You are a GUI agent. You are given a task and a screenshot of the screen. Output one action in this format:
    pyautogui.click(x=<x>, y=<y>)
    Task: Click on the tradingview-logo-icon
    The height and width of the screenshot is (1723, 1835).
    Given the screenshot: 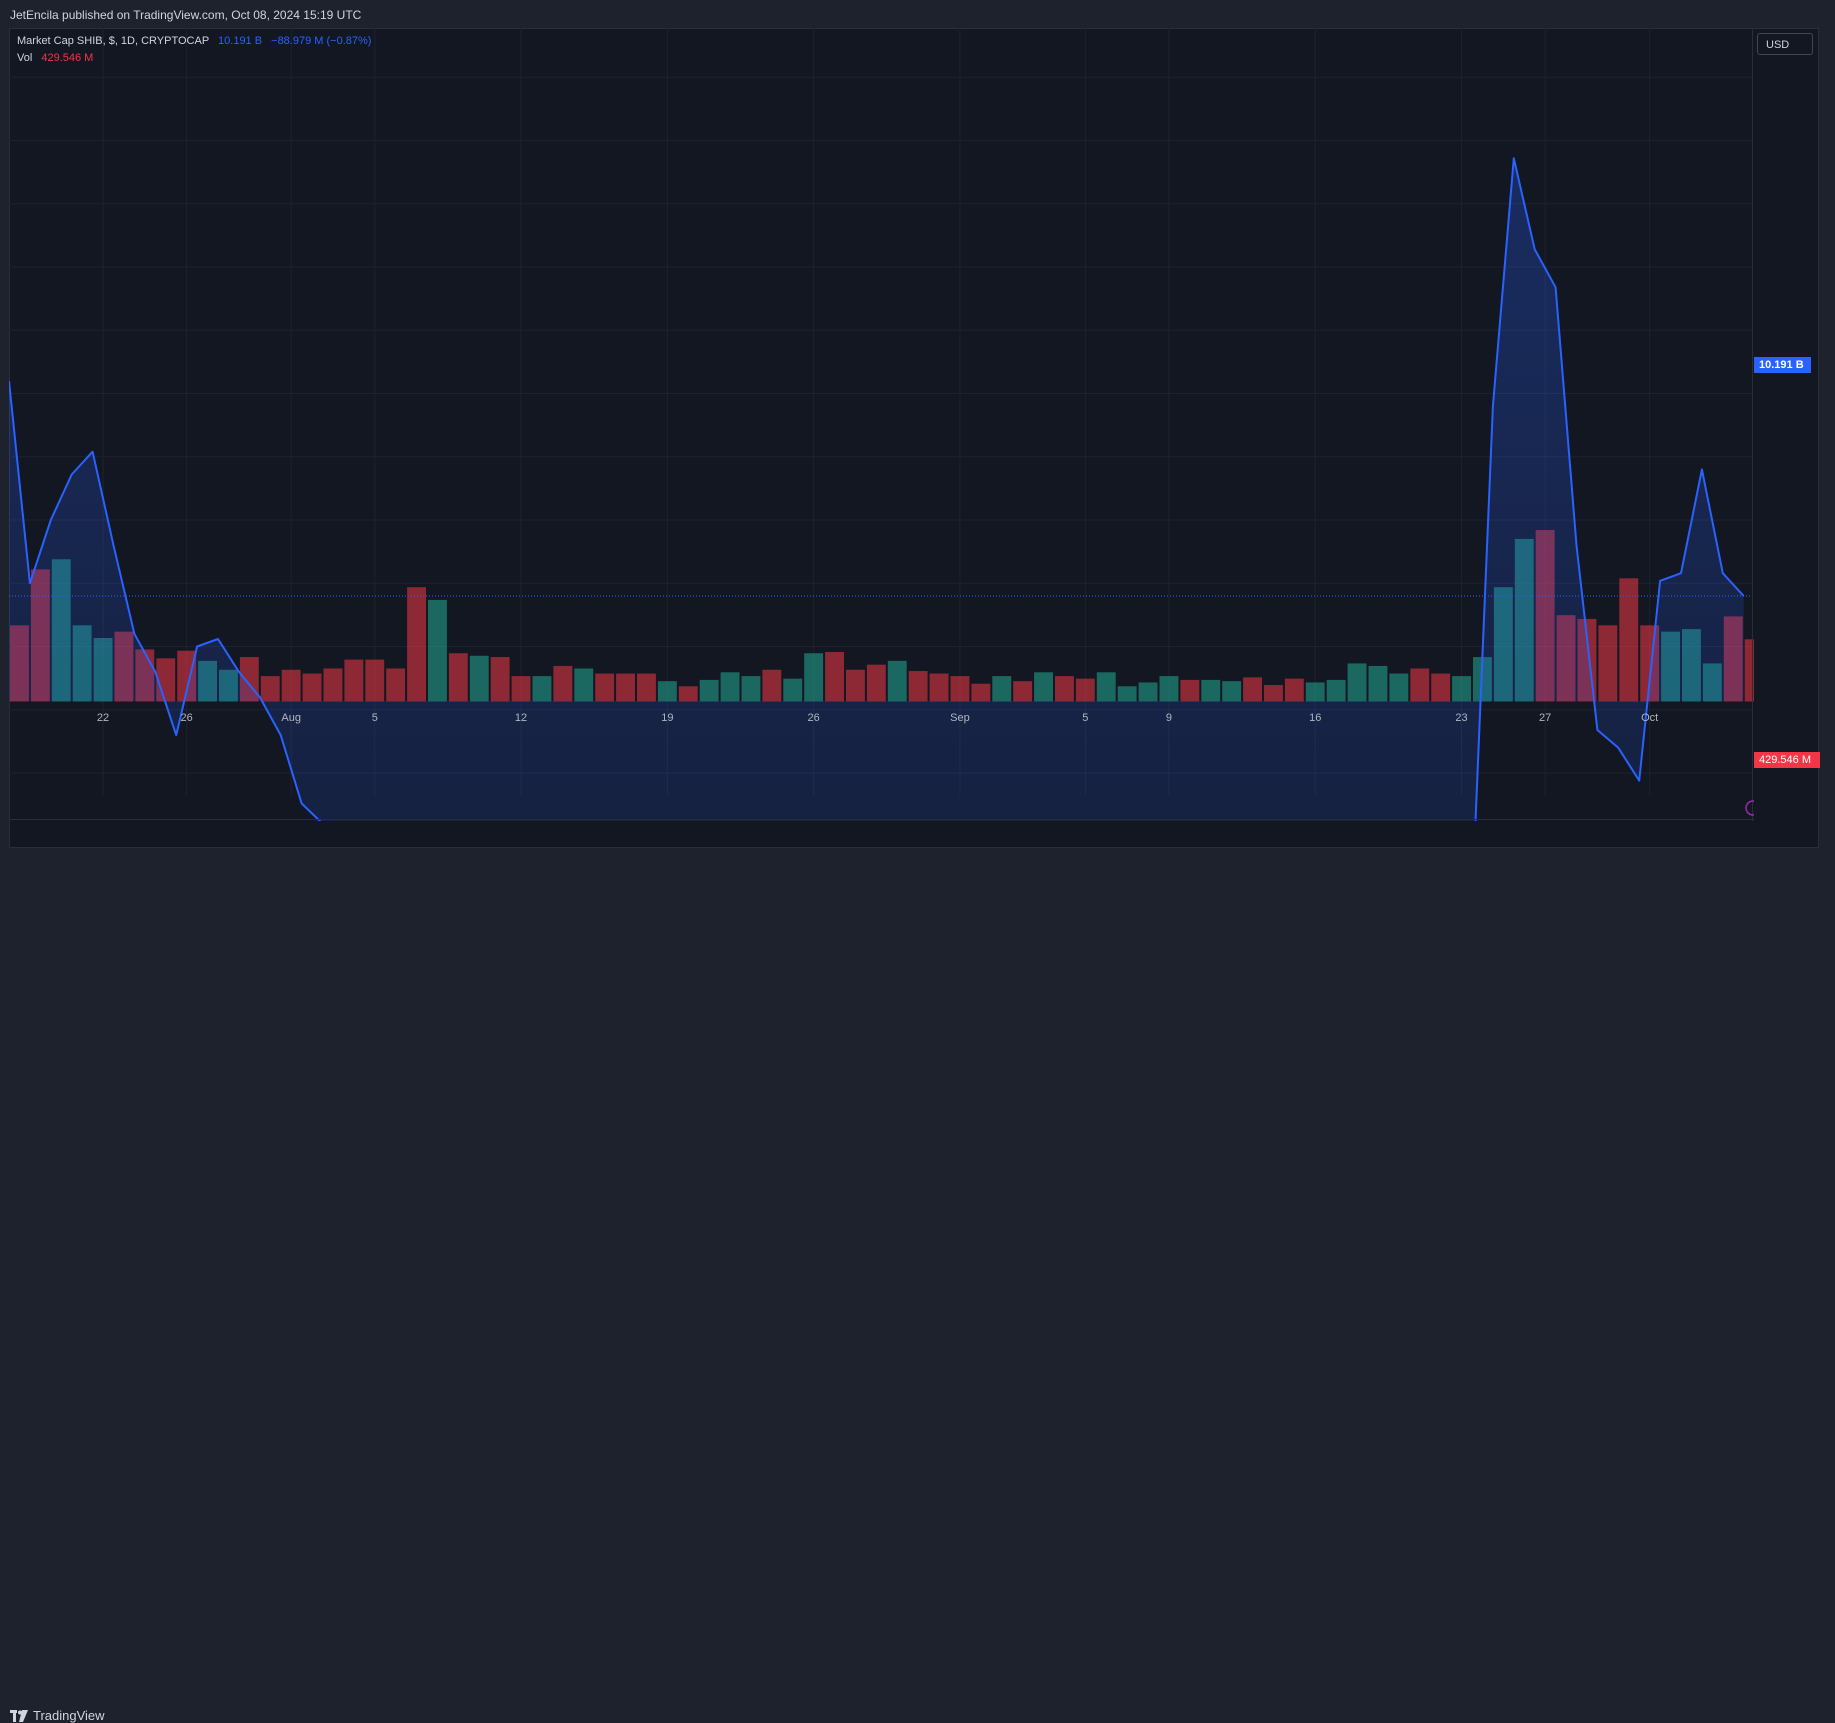 What is the action you would take?
    pyautogui.click(x=19, y=1715)
    